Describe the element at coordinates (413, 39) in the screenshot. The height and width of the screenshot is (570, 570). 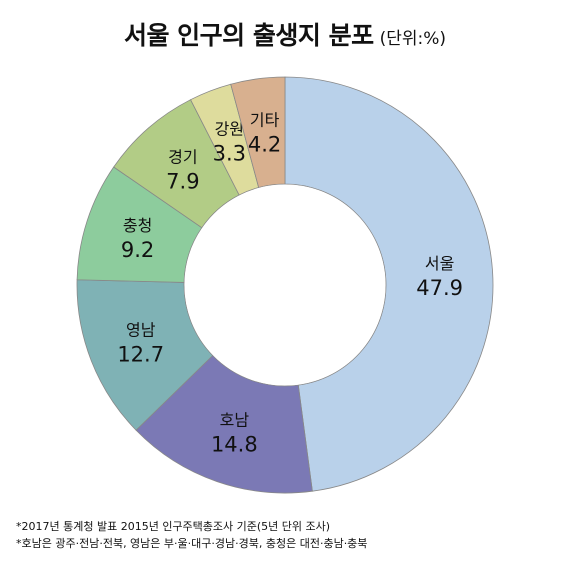
I see `chart-unit: (단위:%)` at that location.